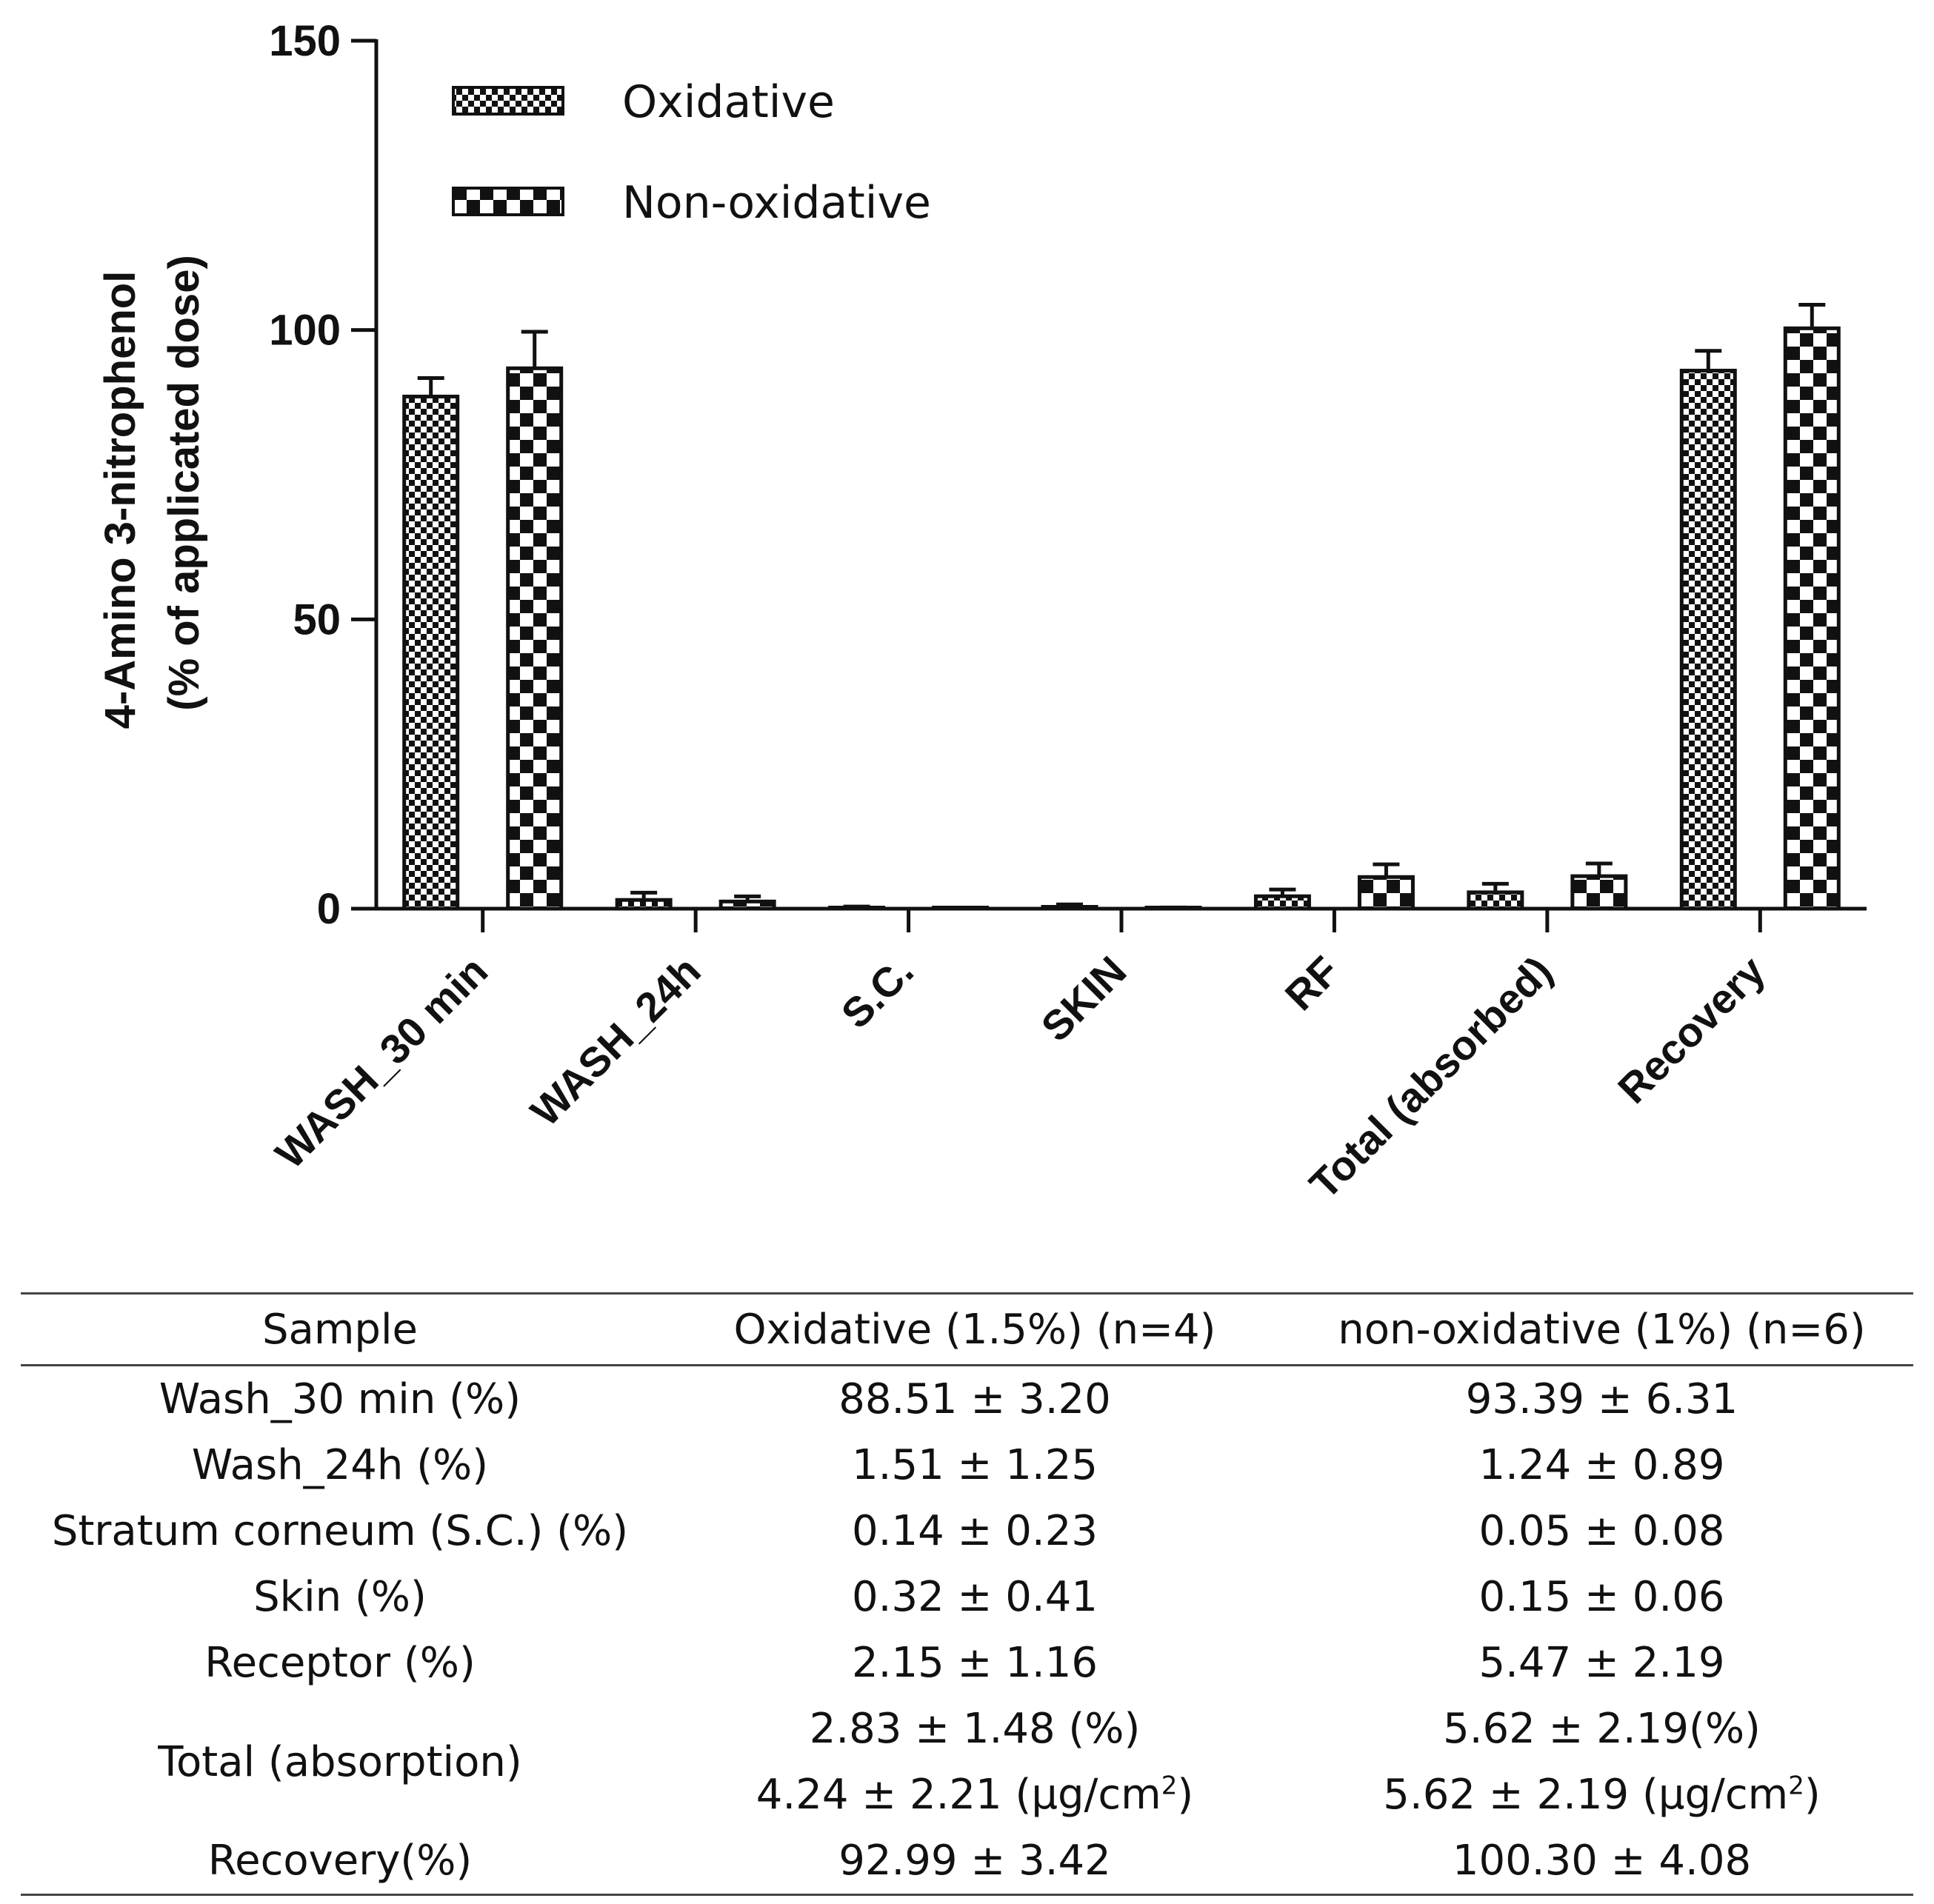 The height and width of the screenshot is (1904, 1934). Describe the element at coordinates (974, 1329) in the screenshot. I see `header-oxidative: Oxidative (1.5%) (n=4)` at that location.